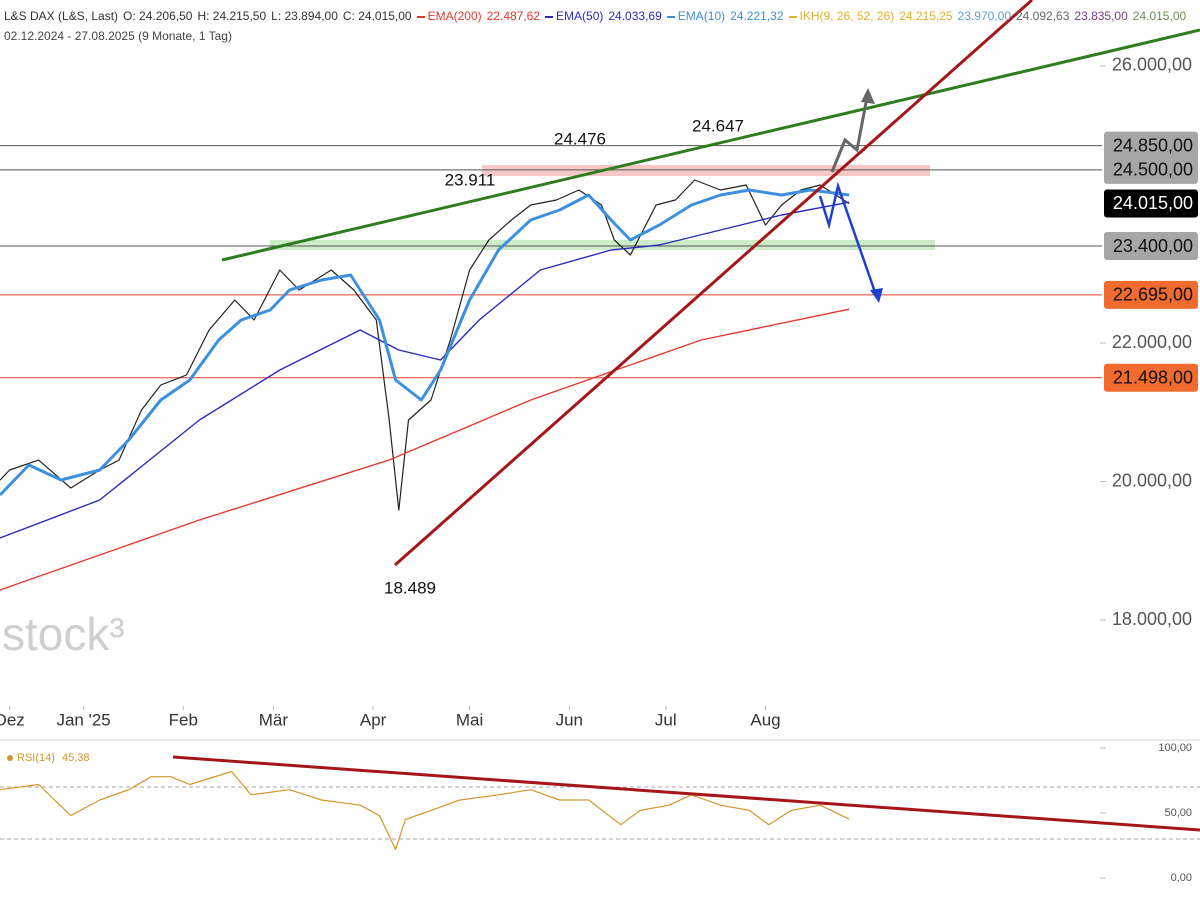  Describe the element at coordinates (232, 16) in the screenshot. I see `ohlc-value: H: 24.215,50` at that location.